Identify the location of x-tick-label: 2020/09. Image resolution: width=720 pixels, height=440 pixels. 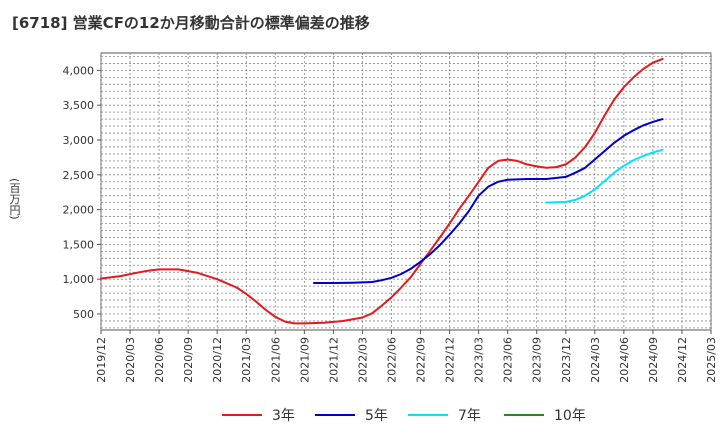
(188, 360).